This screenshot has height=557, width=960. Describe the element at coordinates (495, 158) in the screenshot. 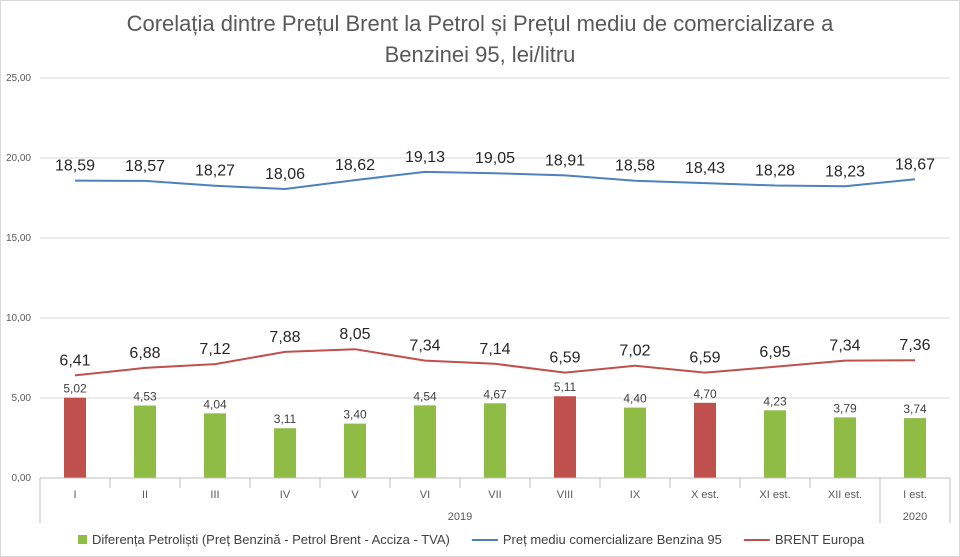

I see `line-value-label: 19,05` at that location.